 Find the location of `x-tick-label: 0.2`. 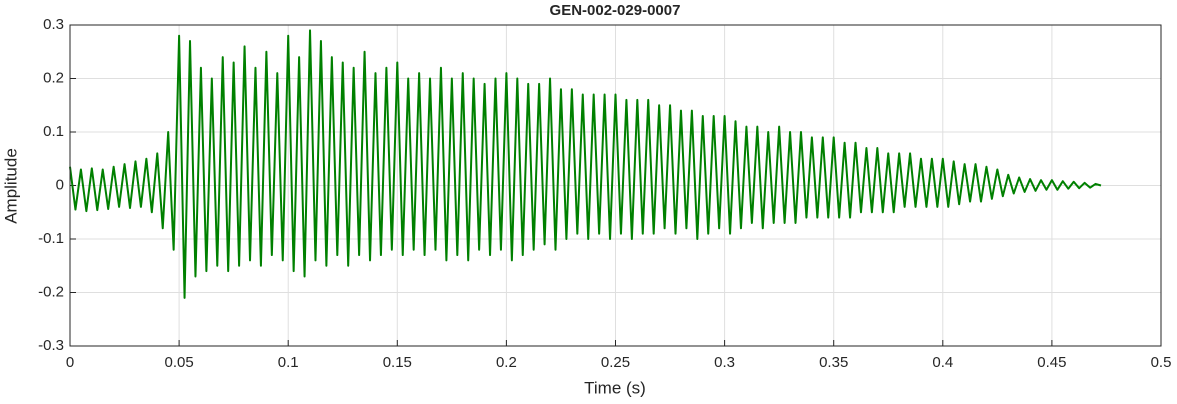

x-tick-label: 0.2 is located at coordinates (506, 362).